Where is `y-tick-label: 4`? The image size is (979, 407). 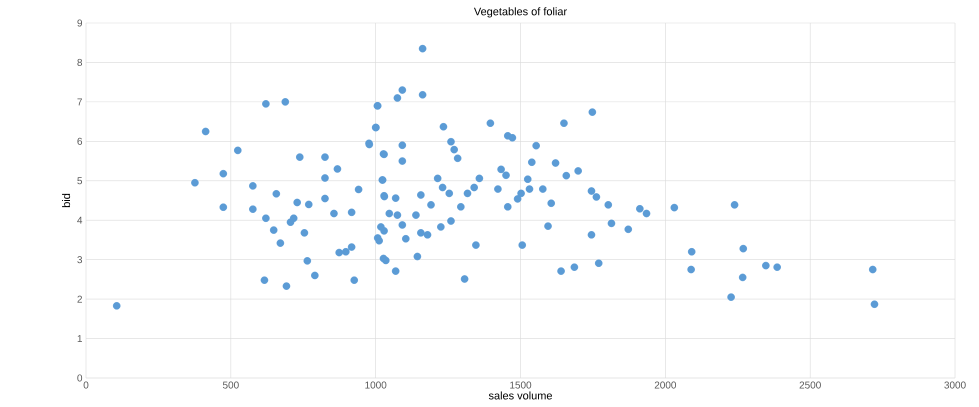 y-tick-label: 4 is located at coordinates (79, 220).